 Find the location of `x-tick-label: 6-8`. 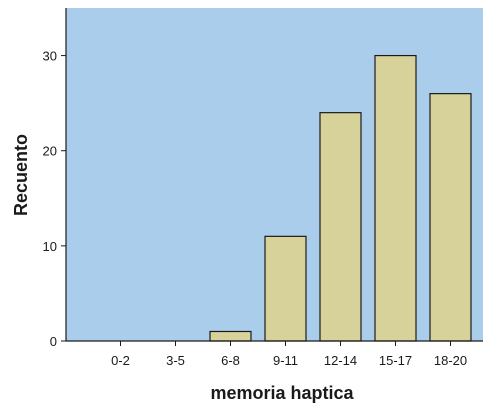

x-tick-label: 6-8 is located at coordinates (230, 360).